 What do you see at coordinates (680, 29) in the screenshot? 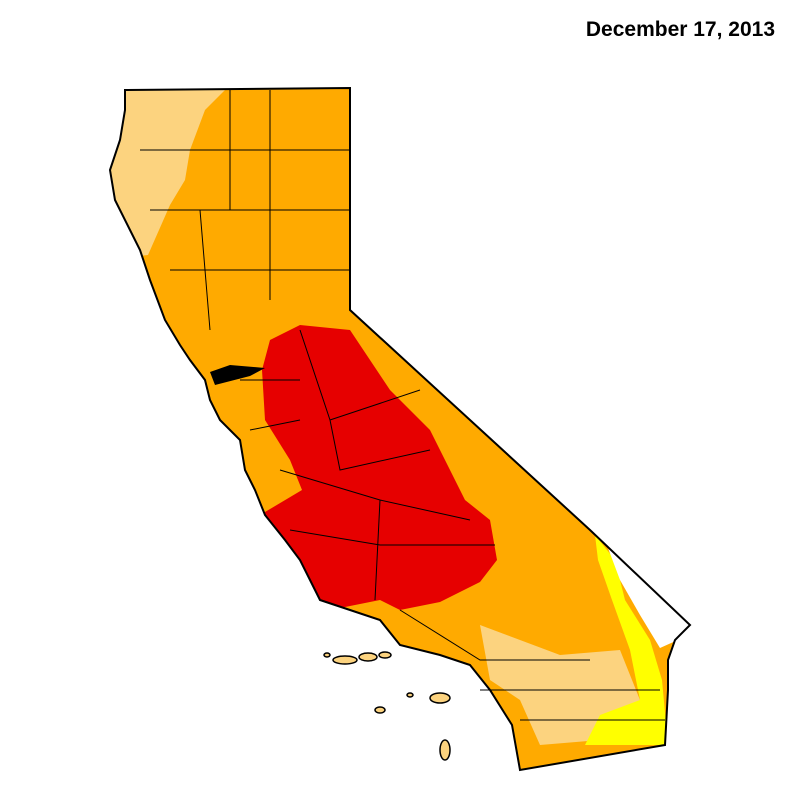
I see `map-title: December 17, 2013` at bounding box center [680, 29].